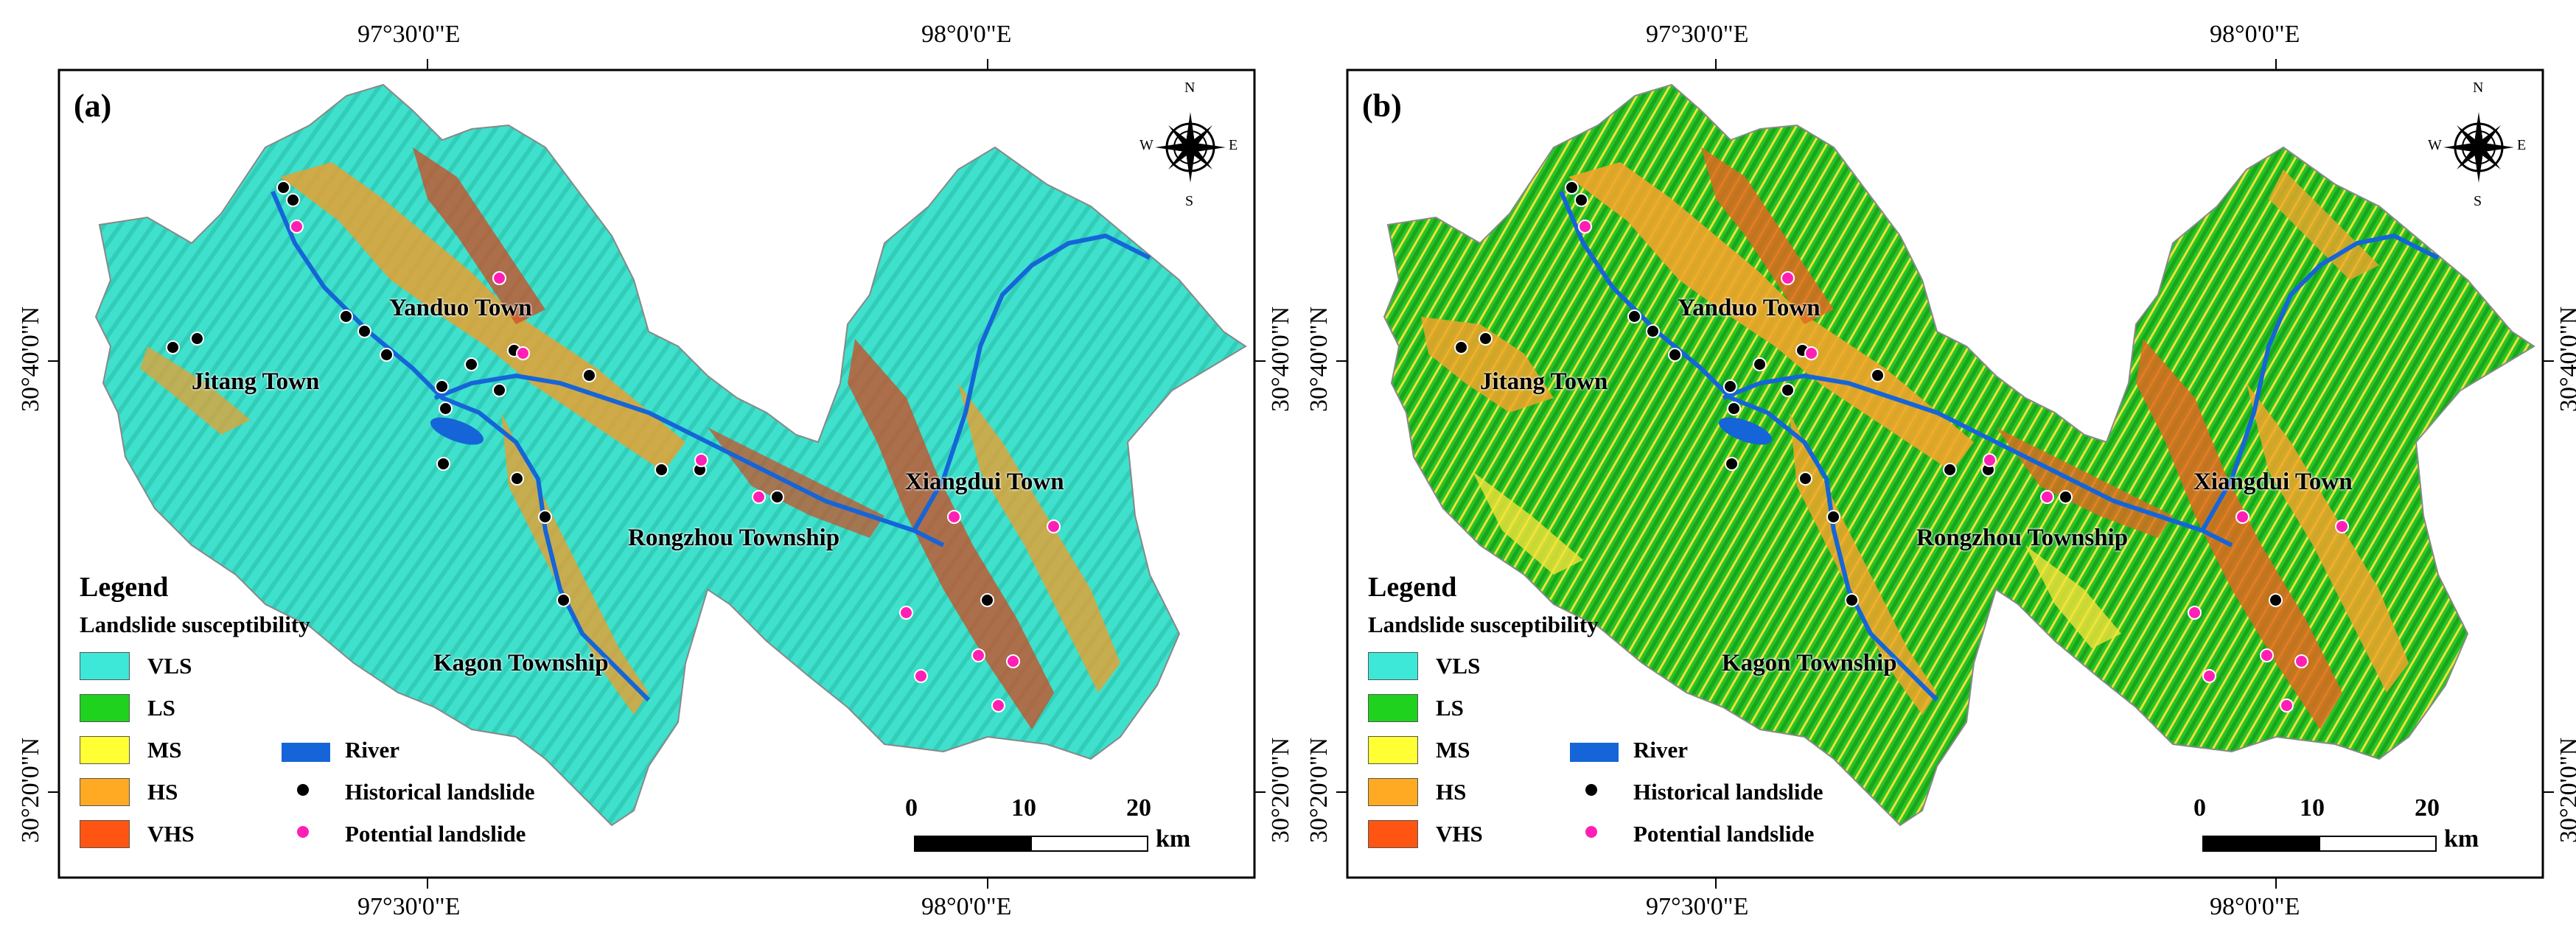 The image size is (2576, 938). I want to click on lat-left-1: 30°40'0"N, so click(1319, 359).